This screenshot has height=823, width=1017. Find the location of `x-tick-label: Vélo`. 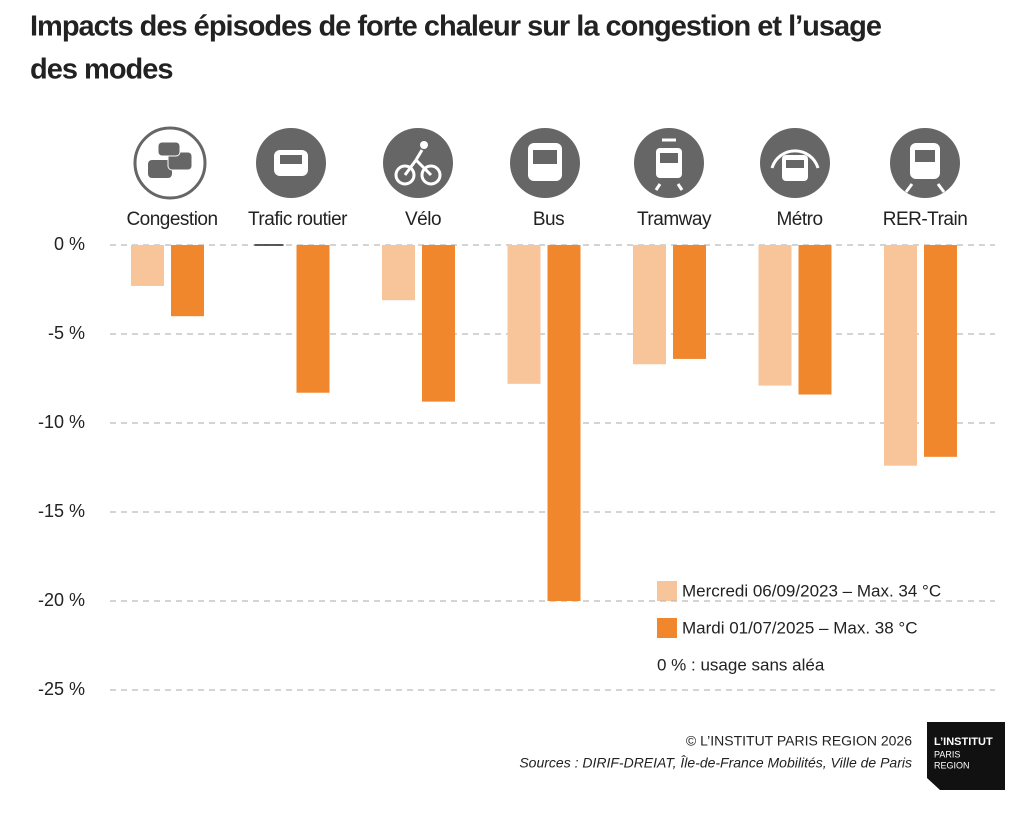

x-tick-label: Vélo is located at coordinates (423, 219).